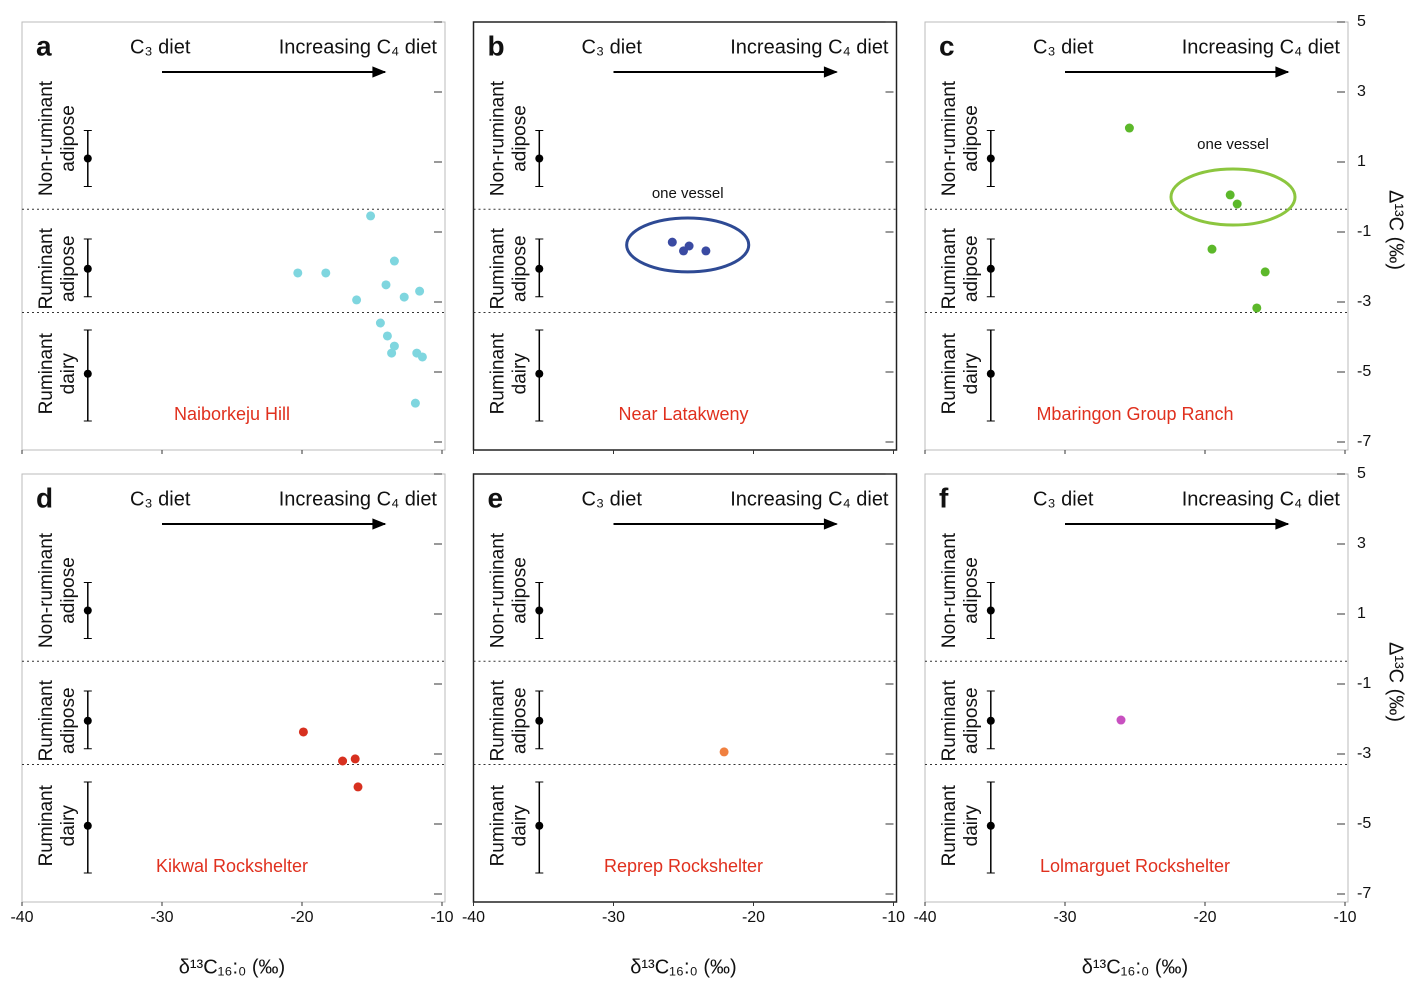 The width and height of the screenshot is (1410, 993). I want to click on panel-letter: d, so click(44, 497).